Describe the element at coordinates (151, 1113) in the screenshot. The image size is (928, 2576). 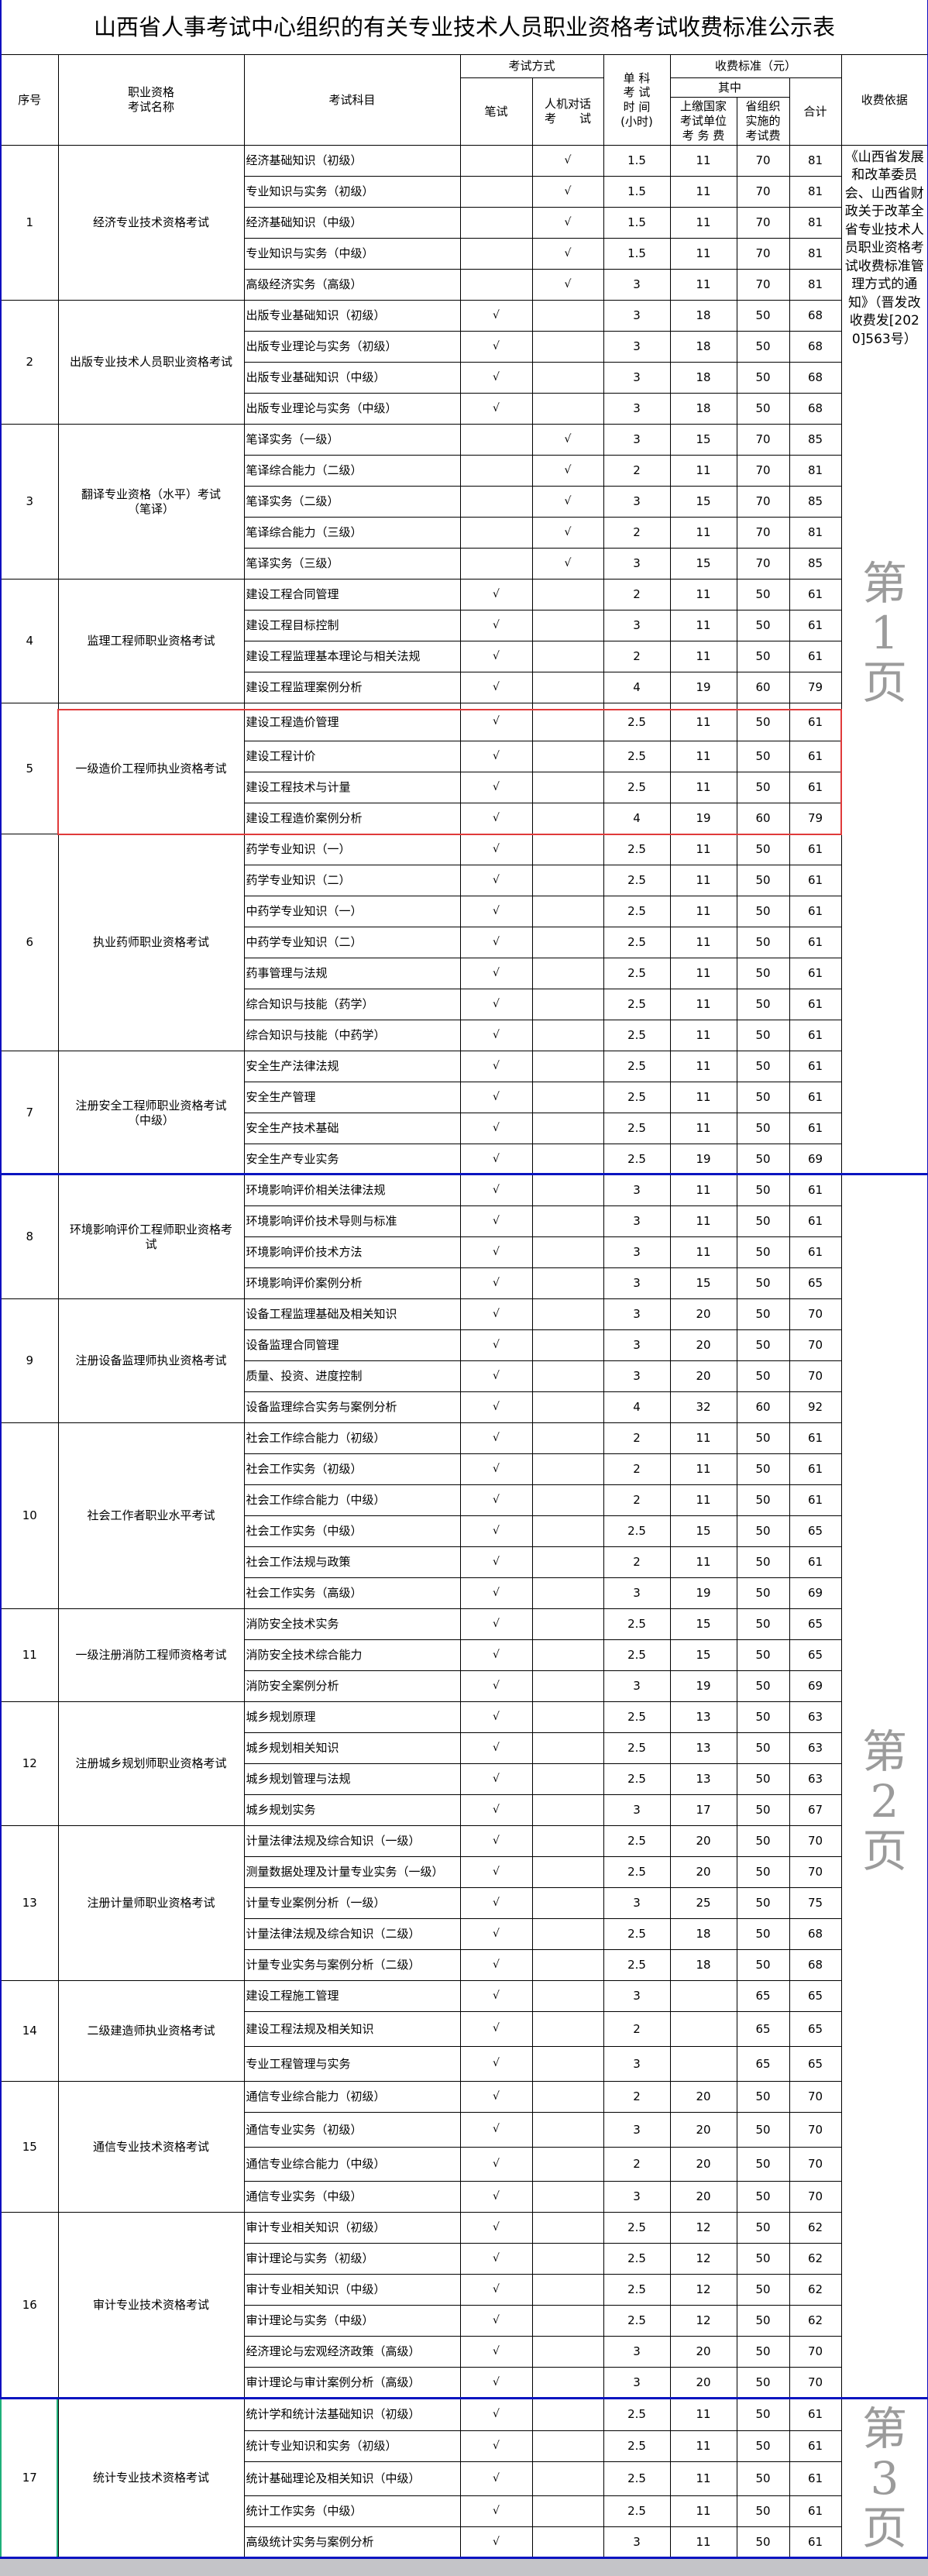
I see `exam-name-cell: 注册安全工程师职业资格考试 （中级）` at that location.